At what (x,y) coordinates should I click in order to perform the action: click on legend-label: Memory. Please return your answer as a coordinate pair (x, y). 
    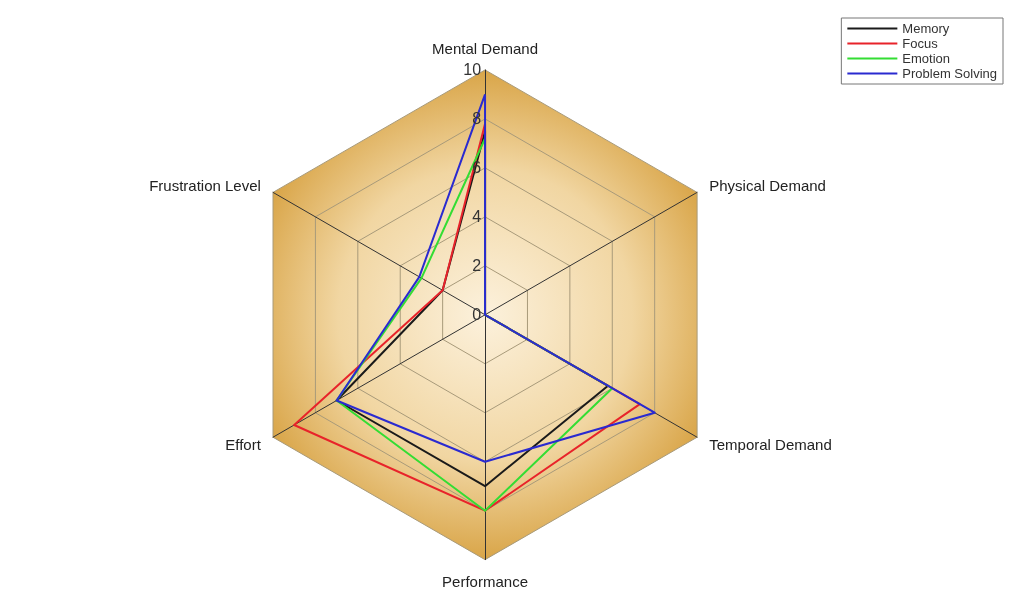
    Looking at the image, I should click on (926, 28).